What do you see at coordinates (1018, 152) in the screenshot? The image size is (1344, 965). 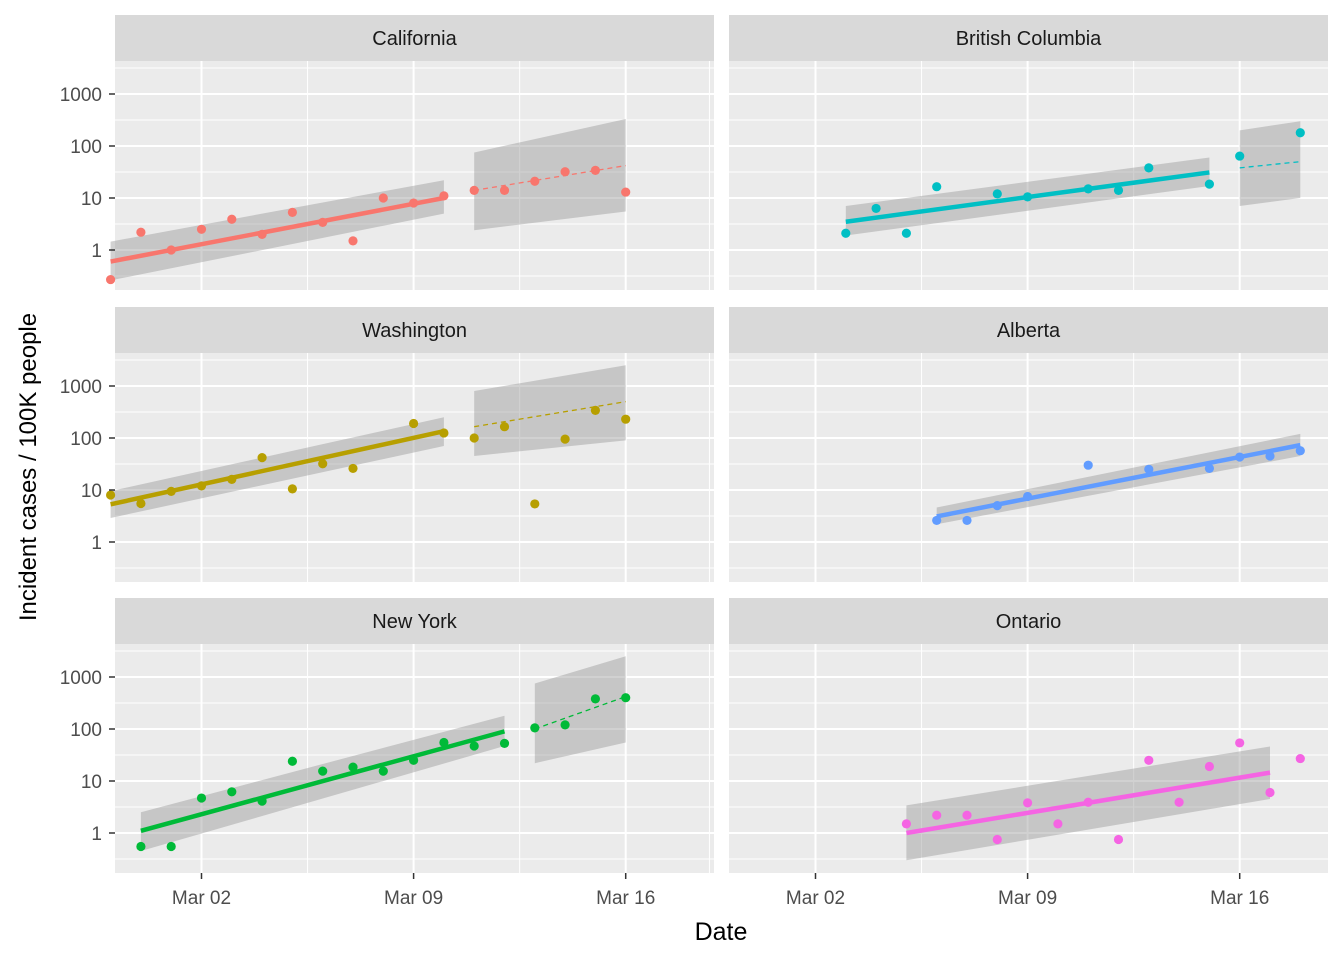 I see `facet-panel: British Columbia` at bounding box center [1018, 152].